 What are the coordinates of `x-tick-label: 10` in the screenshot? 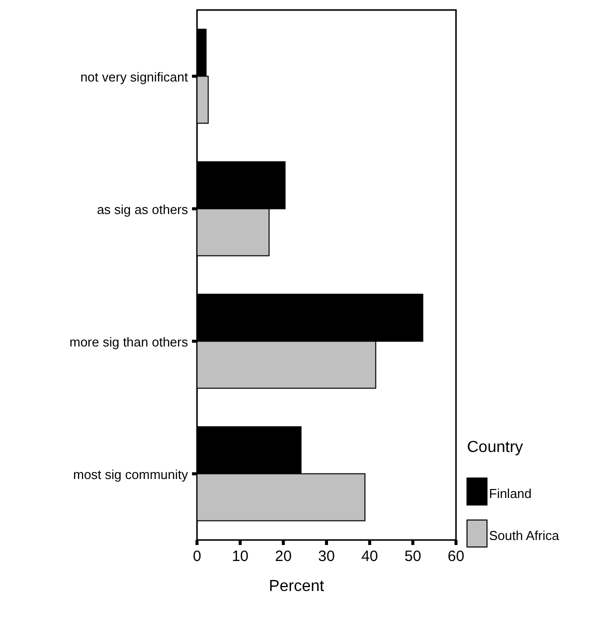 It's located at (240, 556).